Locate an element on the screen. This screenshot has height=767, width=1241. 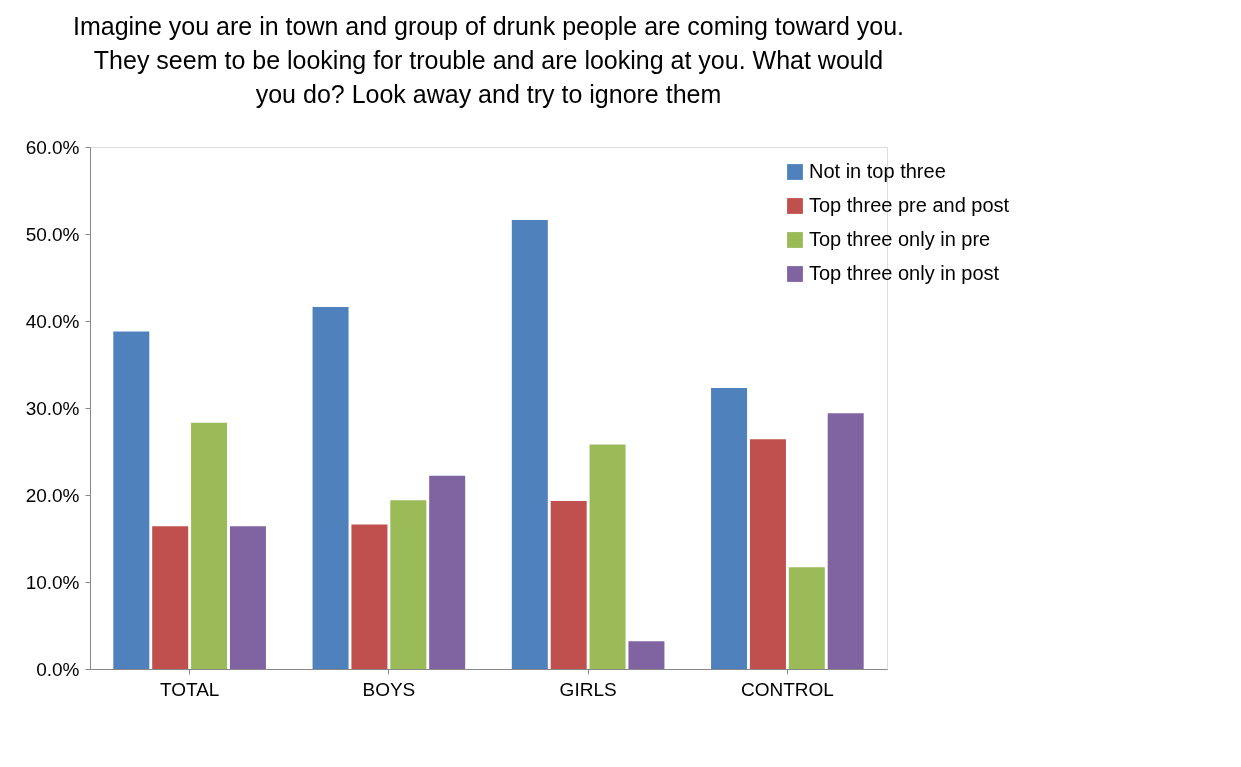
legend-label: Top three pre and post is located at coordinates (909, 205).